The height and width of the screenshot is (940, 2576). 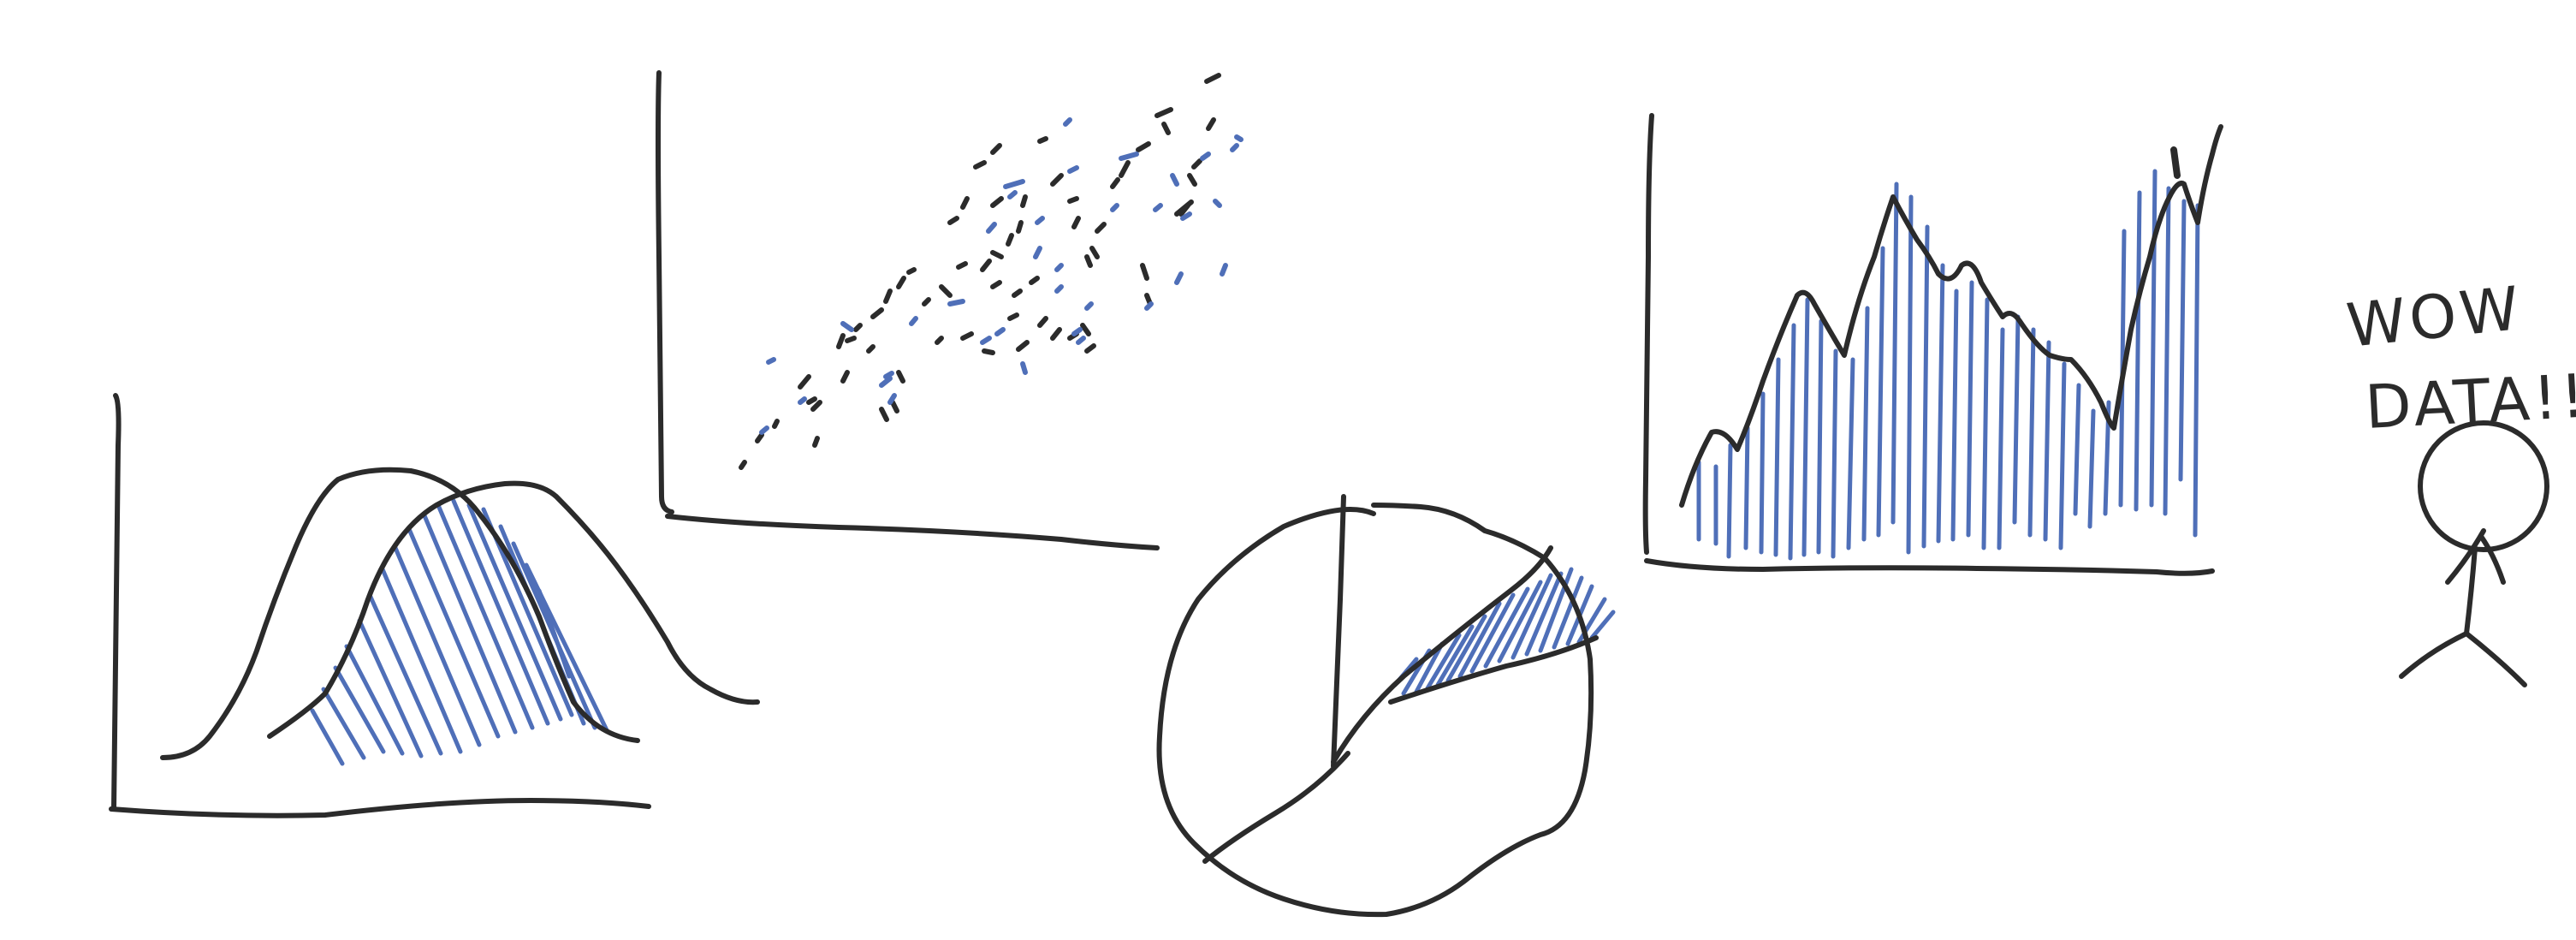 I want to click on stick-figure-arm-right, so click(x=2492, y=560).